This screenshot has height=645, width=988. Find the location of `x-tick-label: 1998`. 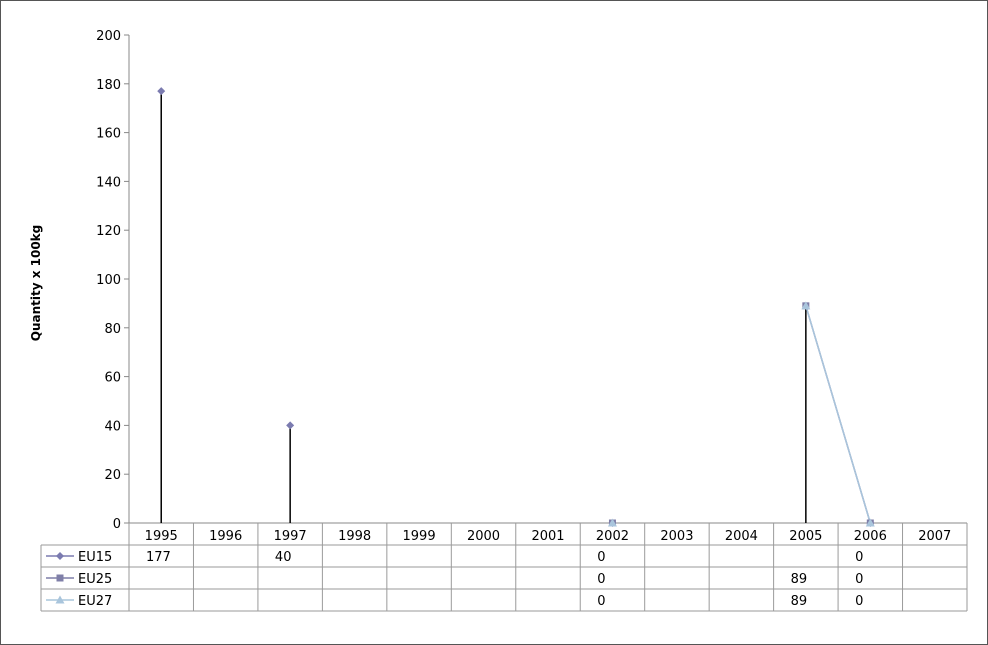

x-tick-label: 1998 is located at coordinates (354, 536).